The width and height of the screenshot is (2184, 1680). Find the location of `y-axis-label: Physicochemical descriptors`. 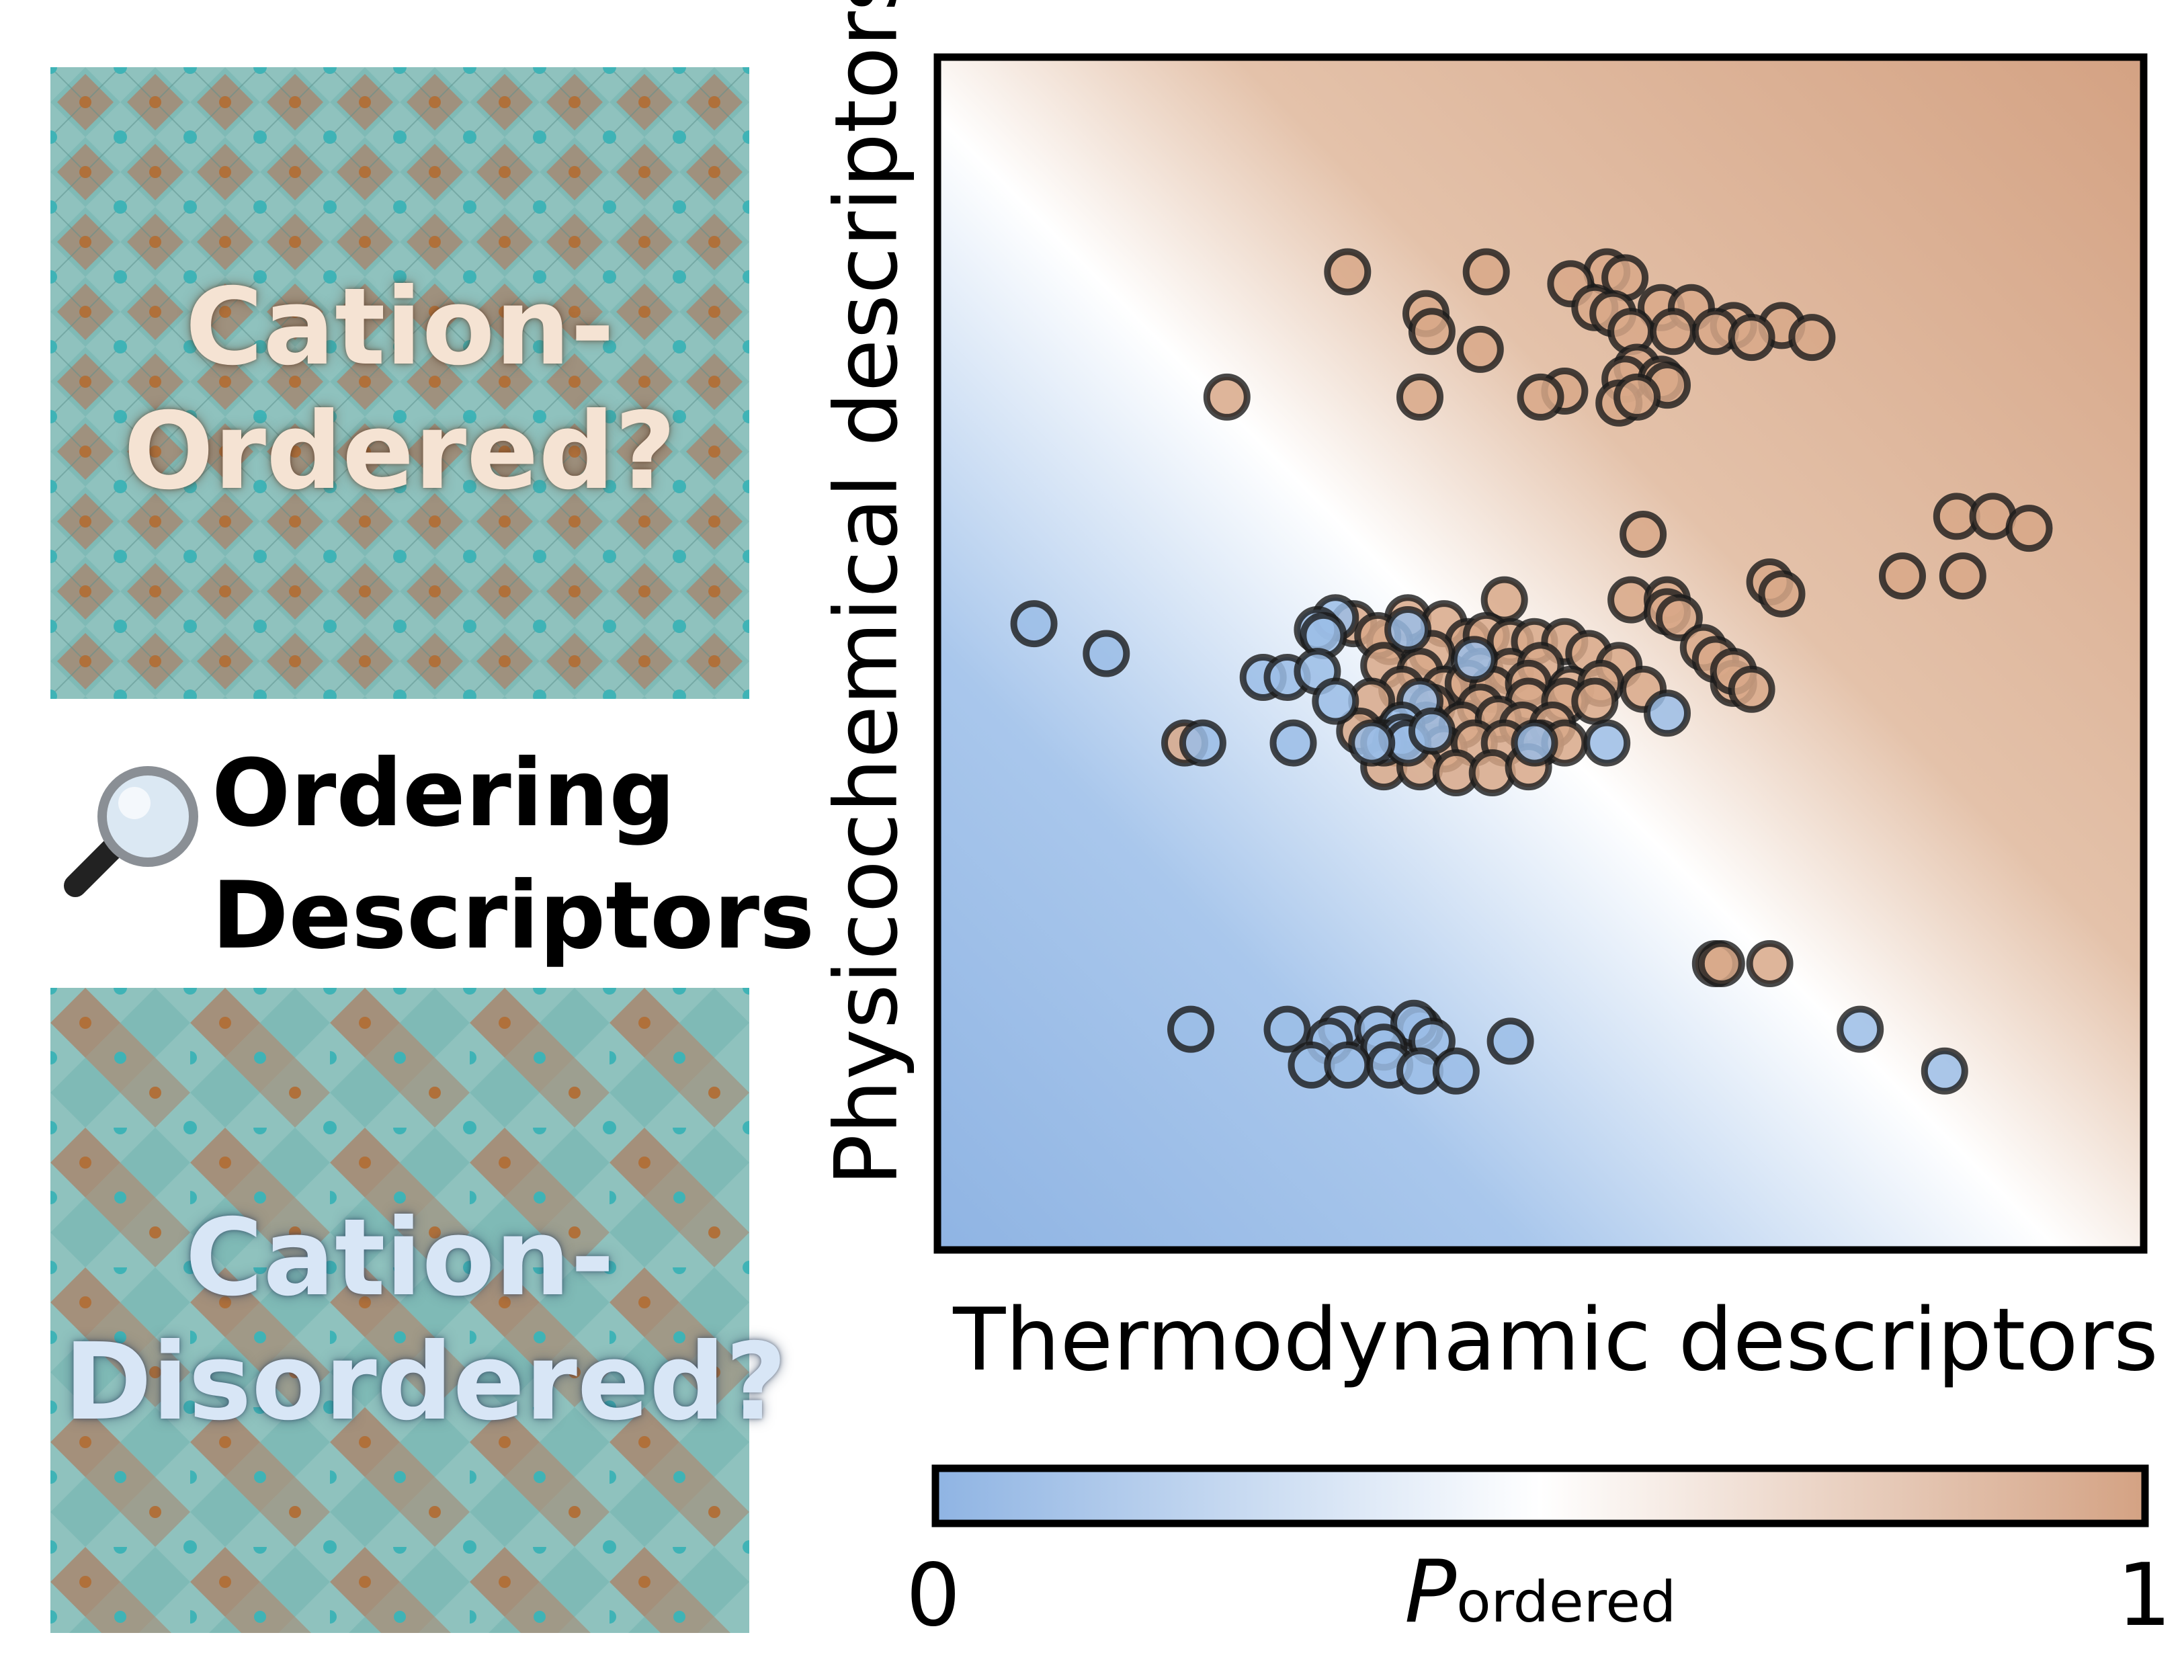

y-axis-label: Physicochemical descriptors is located at coordinates (867, 593).